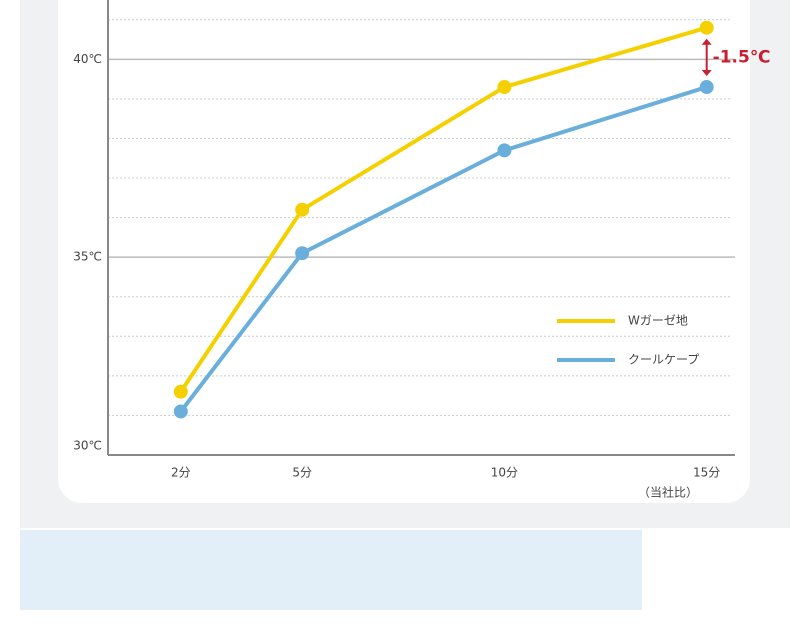 The height and width of the screenshot is (640, 810). I want to click on y-tick-label: 40℃, so click(87, 59).